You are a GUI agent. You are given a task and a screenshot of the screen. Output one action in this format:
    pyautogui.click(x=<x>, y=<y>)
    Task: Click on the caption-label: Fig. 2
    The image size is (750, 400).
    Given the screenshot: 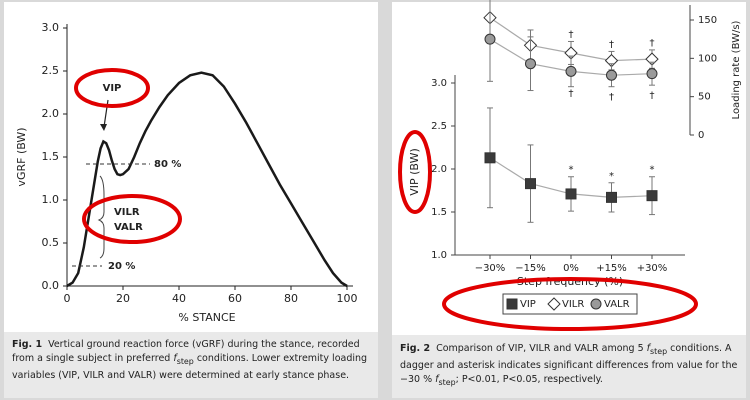 What is the action you would take?
    pyautogui.click(x=415, y=348)
    